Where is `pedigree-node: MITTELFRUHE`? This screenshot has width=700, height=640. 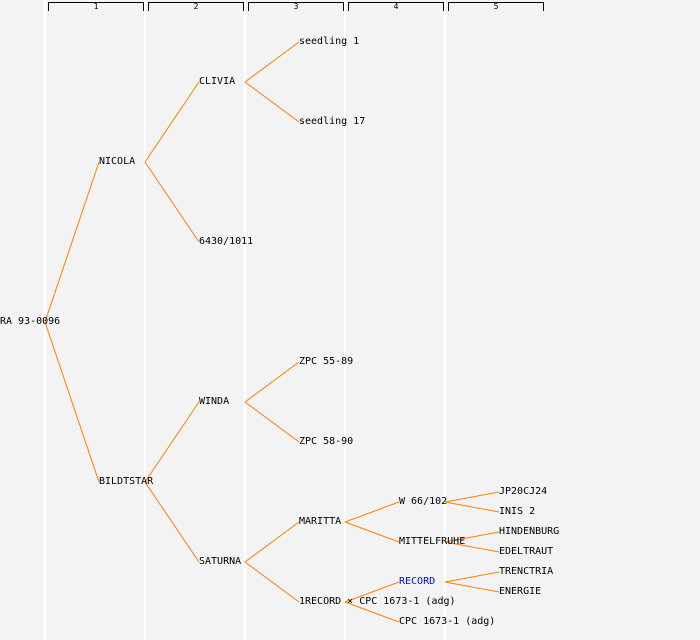 pedigree-node: MITTELFRUHE is located at coordinates (432, 541).